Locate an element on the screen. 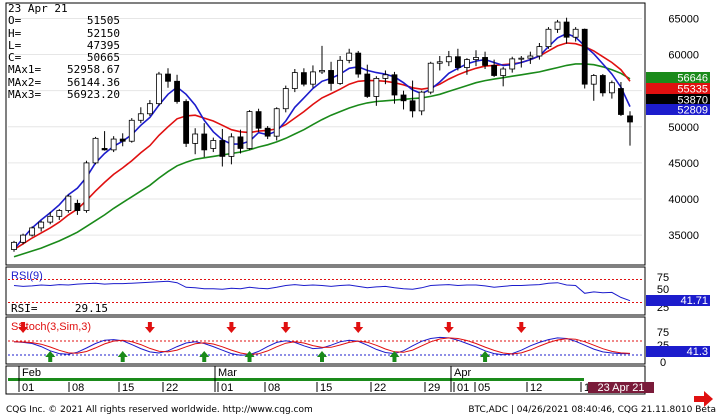 Image resolution: width=720 pixels, height=418 pixels. price-tick-label: 60000 is located at coordinates (683, 56).